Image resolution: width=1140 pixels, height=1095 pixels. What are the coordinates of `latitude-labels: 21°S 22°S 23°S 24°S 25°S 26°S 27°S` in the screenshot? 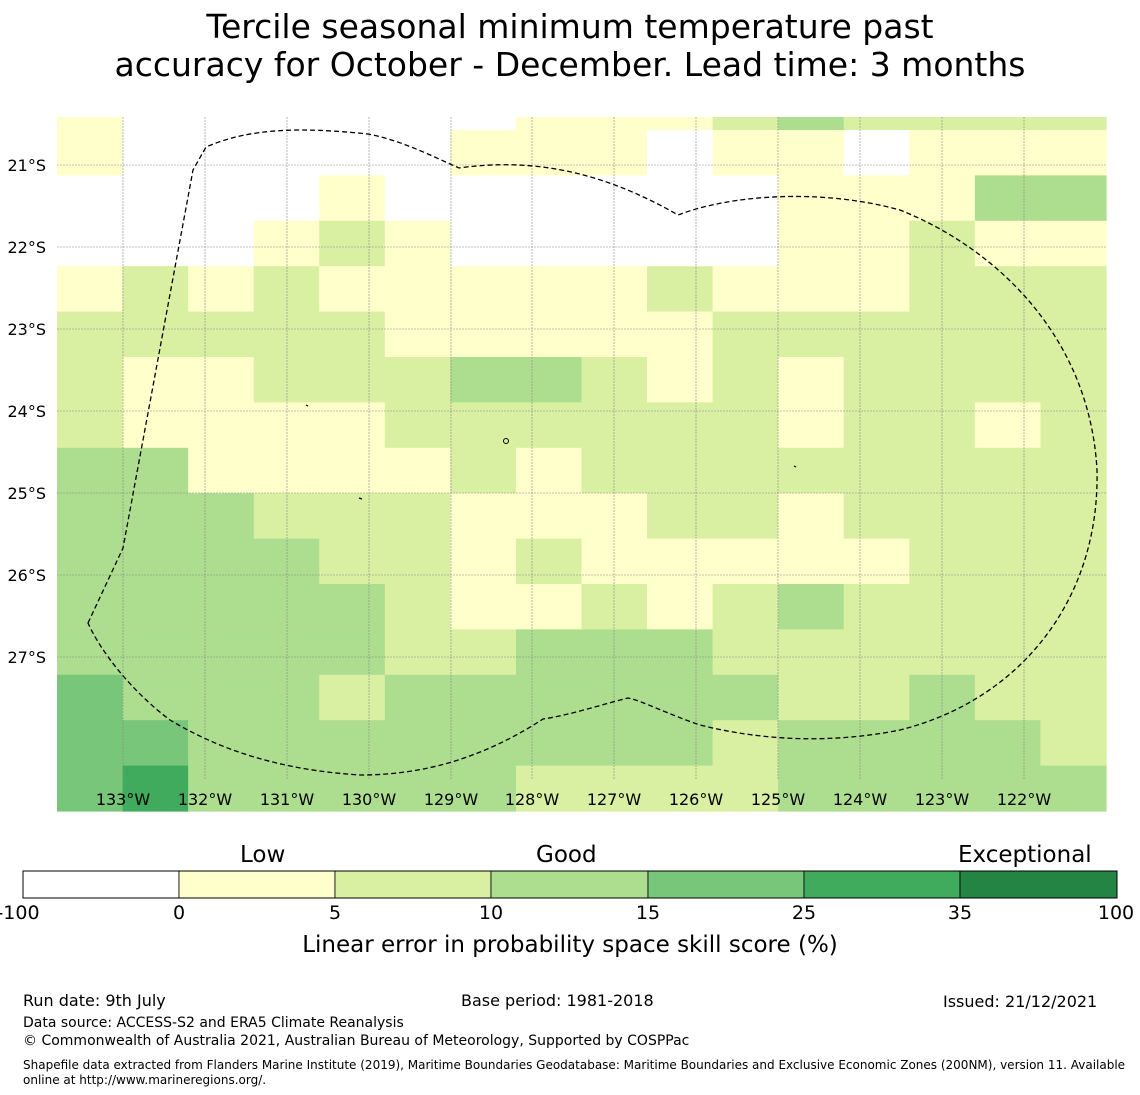 It's located at (26, 411).